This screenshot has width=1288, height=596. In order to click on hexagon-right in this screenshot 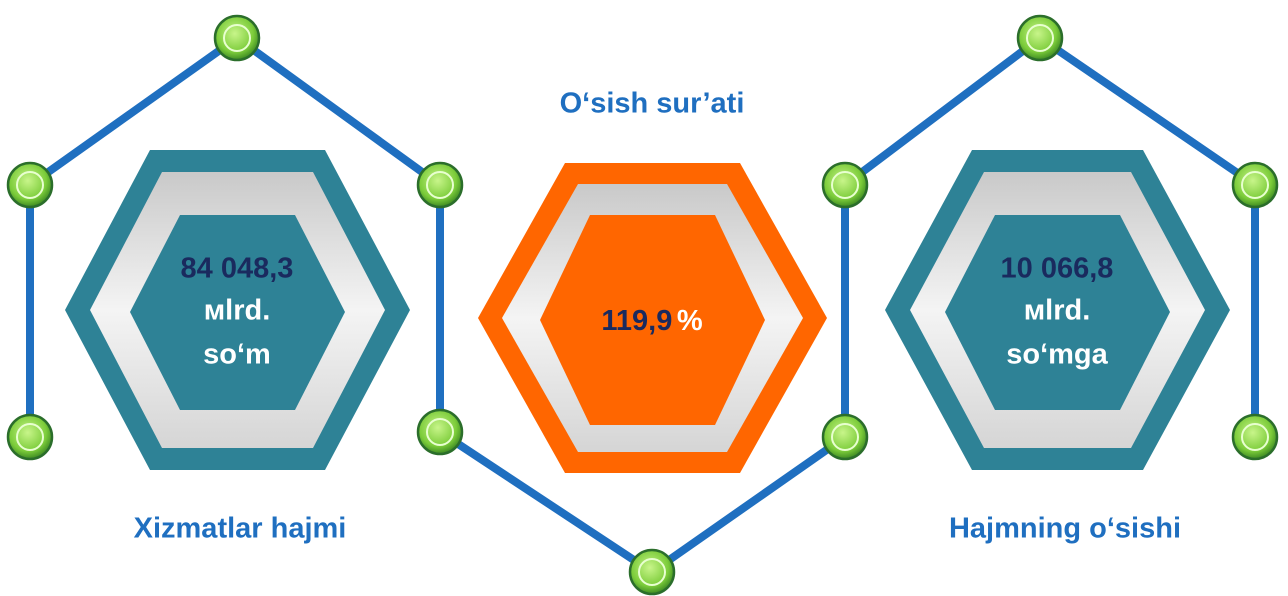, I will do `click(1057, 310)`.